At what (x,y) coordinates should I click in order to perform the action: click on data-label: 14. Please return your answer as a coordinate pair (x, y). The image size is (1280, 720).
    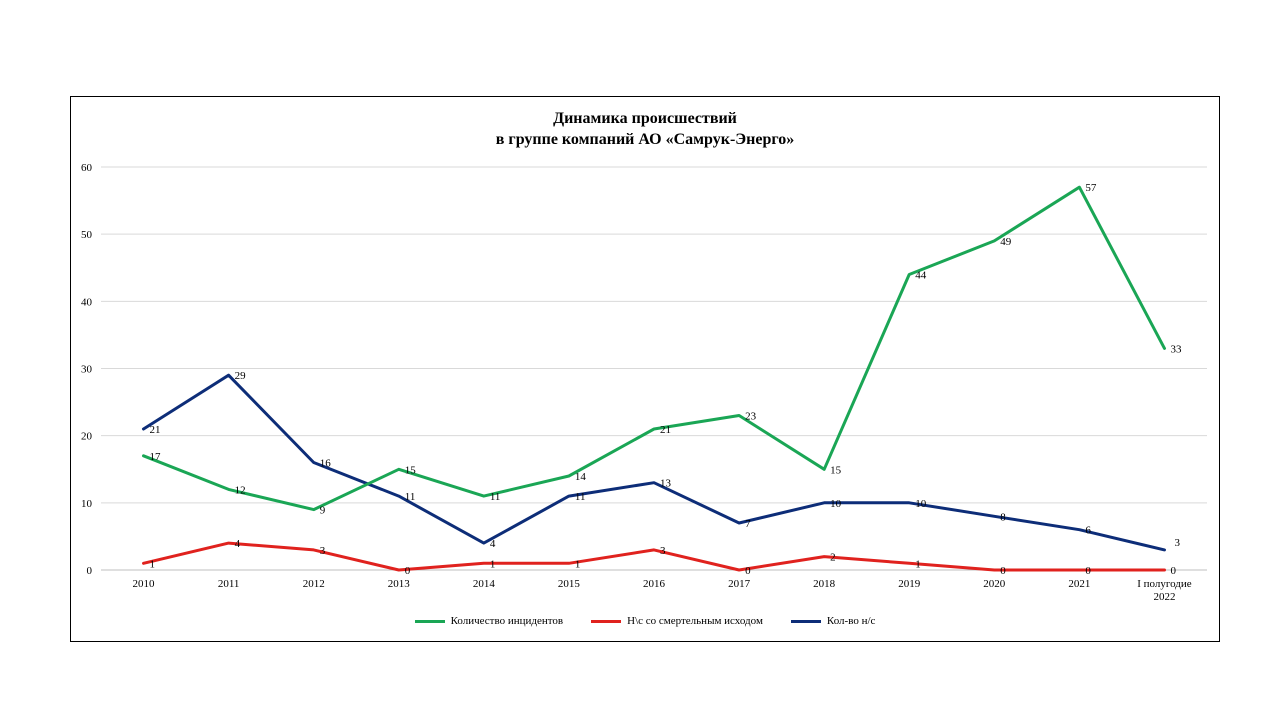
    Looking at the image, I should click on (581, 477).